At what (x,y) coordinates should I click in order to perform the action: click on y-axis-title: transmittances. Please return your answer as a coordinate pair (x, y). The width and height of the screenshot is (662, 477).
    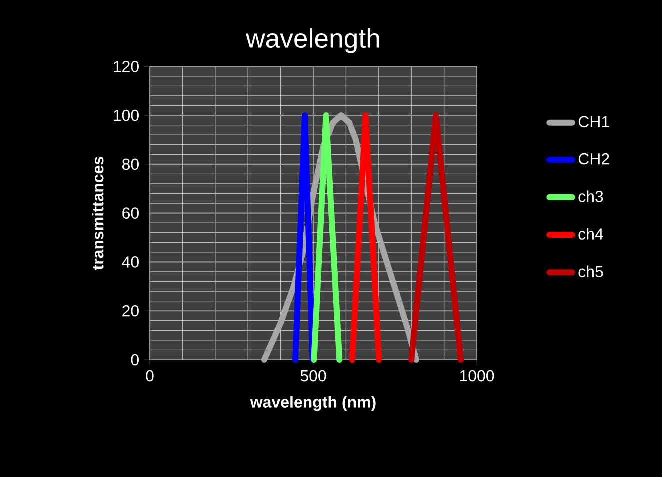
    Looking at the image, I should click on (98, 213).